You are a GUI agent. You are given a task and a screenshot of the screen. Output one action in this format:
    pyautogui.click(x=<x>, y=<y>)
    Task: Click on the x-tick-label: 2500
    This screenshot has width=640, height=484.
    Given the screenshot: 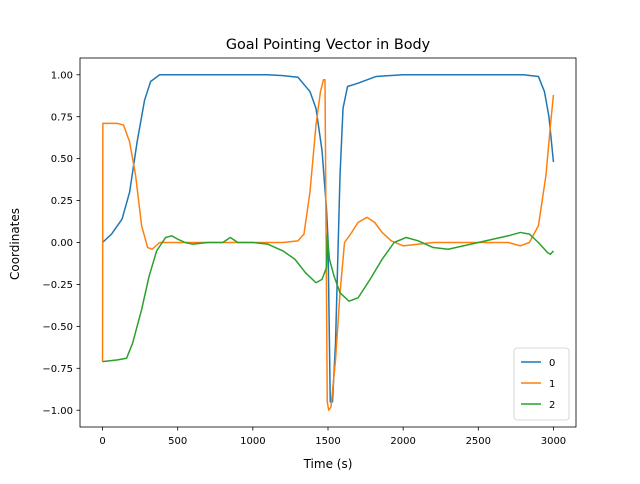 What is the action you would take?
    pyautogui.click(x=478, y=441)
    